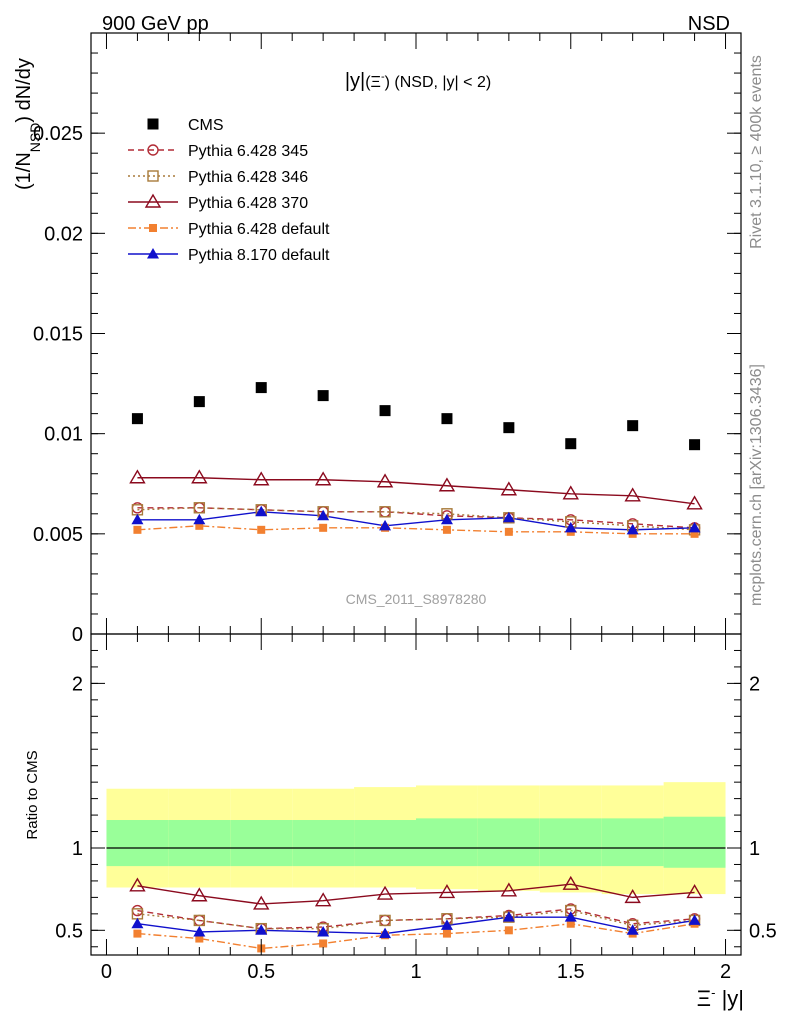  What do you see at coordinates (206, 125) in the screenshot?
I see `legend-label-cms: CMS` at bounding box center [206, 125].